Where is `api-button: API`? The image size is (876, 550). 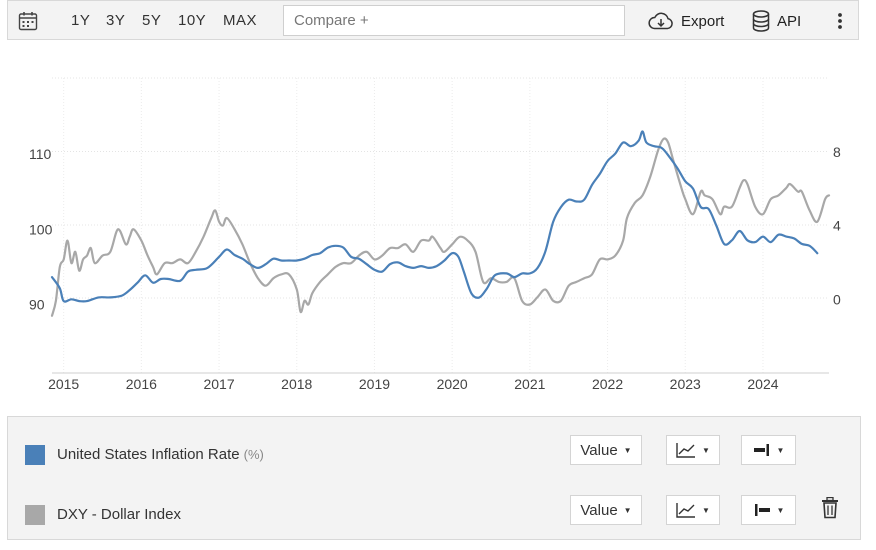
api-button: API is located at coordinates (776, 21).